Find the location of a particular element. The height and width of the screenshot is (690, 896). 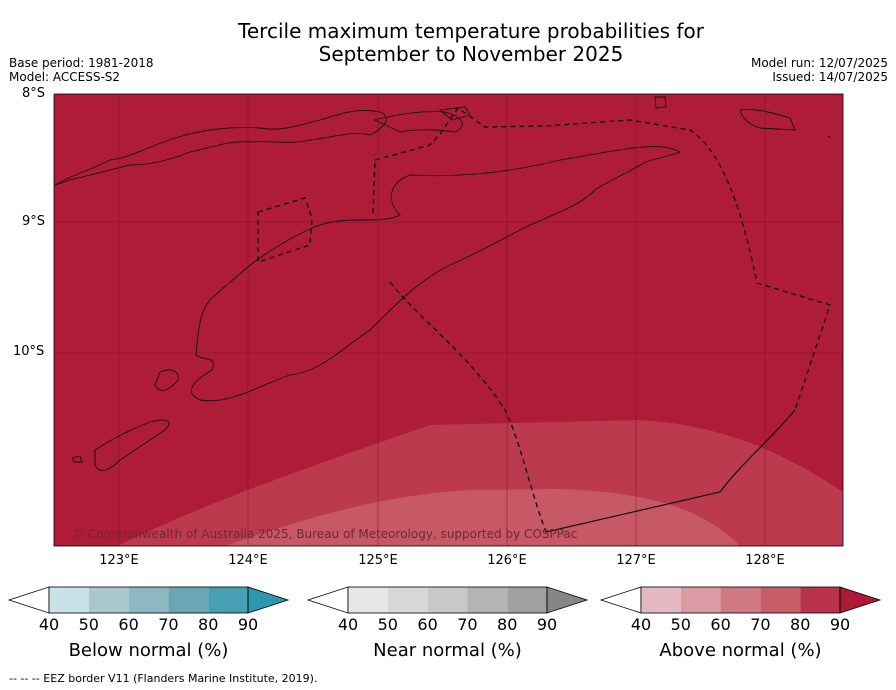

colorbar-legends is located at coordinates (444, 600).